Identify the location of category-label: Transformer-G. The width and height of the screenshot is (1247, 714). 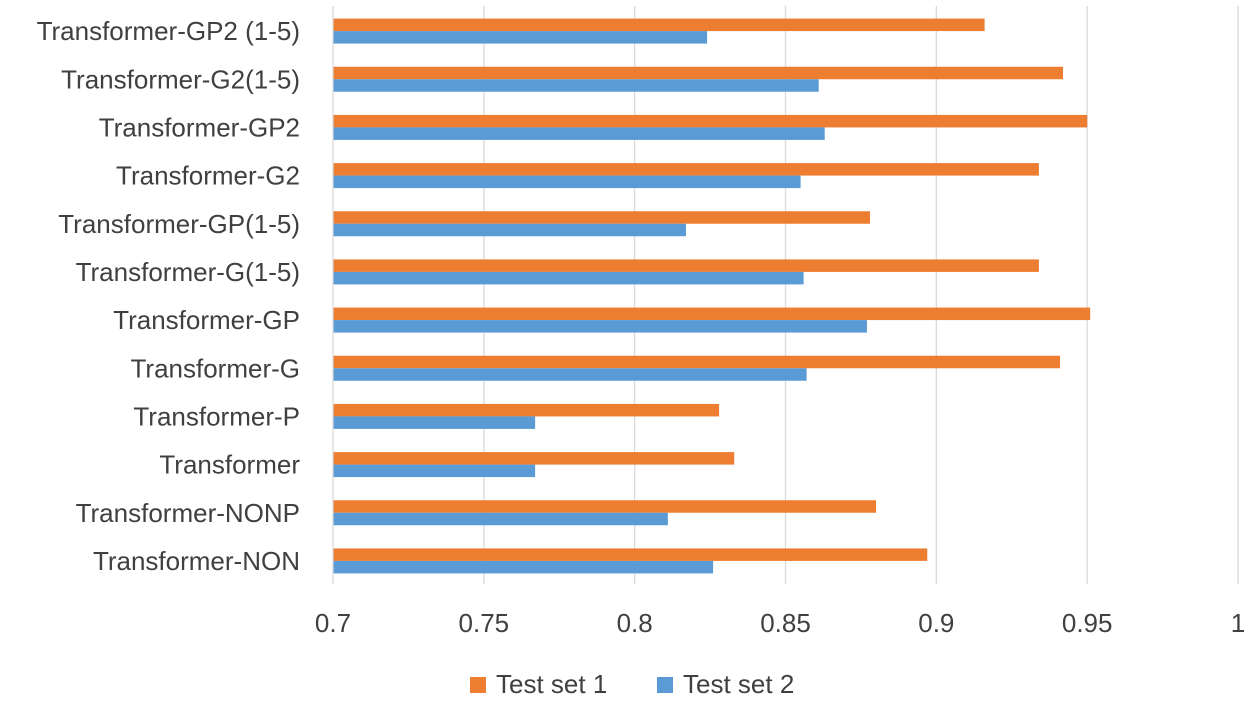
(216, 368).